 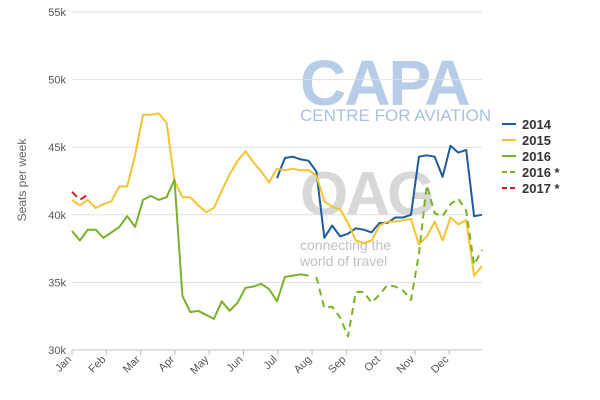 I want to click on x-tick-label: Jun, so click(x=235, y=364).